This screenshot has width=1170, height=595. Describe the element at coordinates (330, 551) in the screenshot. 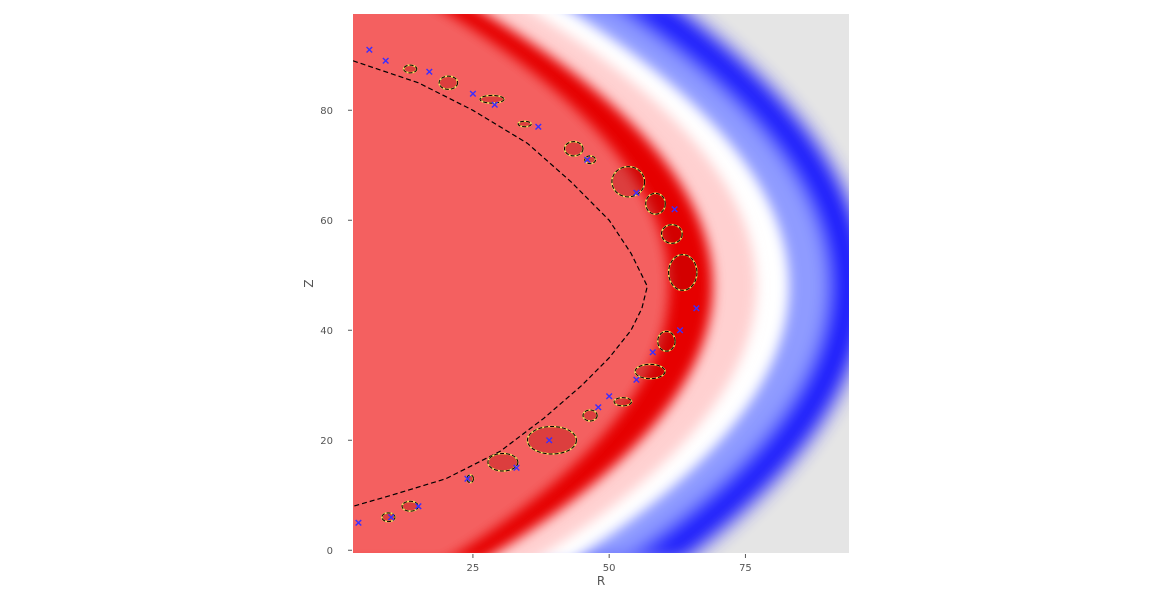

I see `y-tick-label-0: 0` at that location.